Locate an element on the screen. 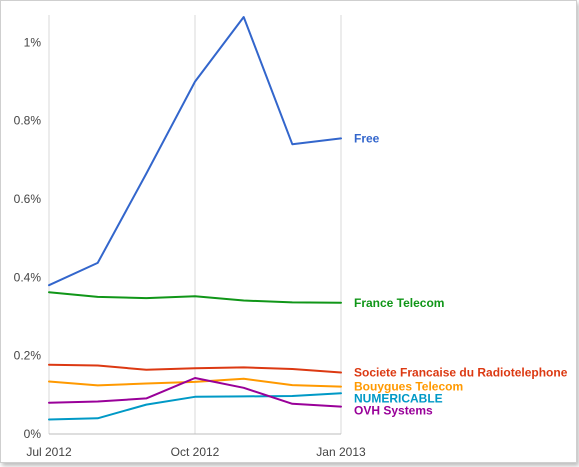 This screenshot has height=467, width=579. y-tick-label: 0% is located at coordinates (33, 434).